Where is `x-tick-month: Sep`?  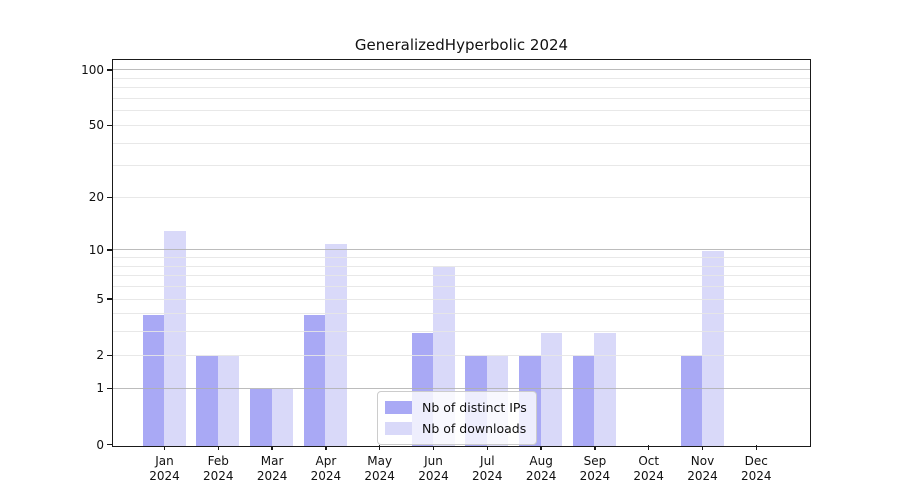 x-tick-month: Sep is located at coordinates (595, 460).